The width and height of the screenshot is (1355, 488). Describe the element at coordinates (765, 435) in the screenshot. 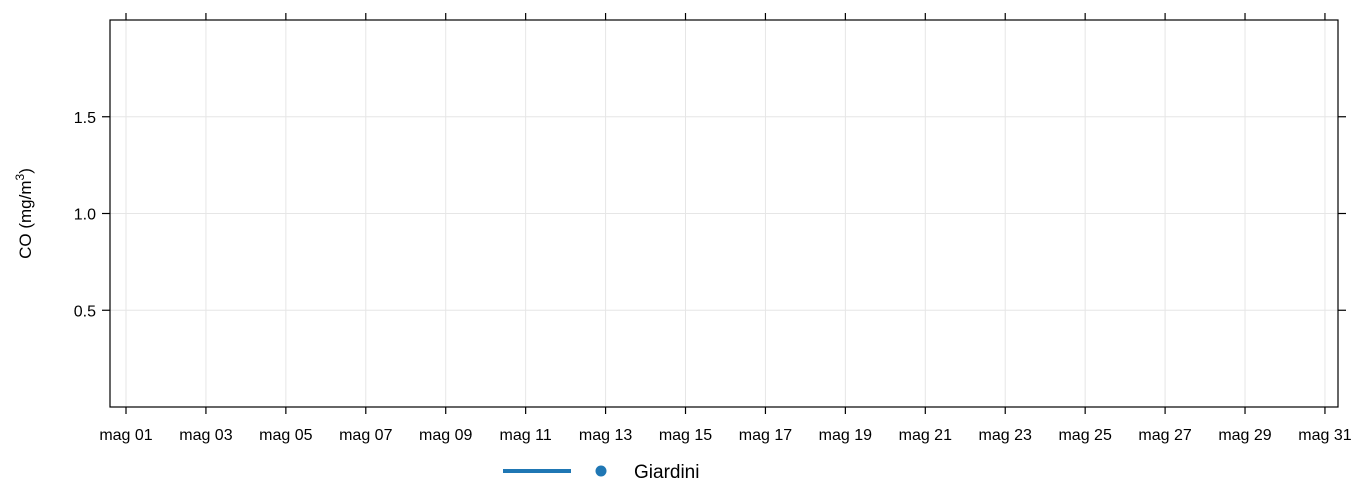

I see `x-tick-label: mag 17` at that location.